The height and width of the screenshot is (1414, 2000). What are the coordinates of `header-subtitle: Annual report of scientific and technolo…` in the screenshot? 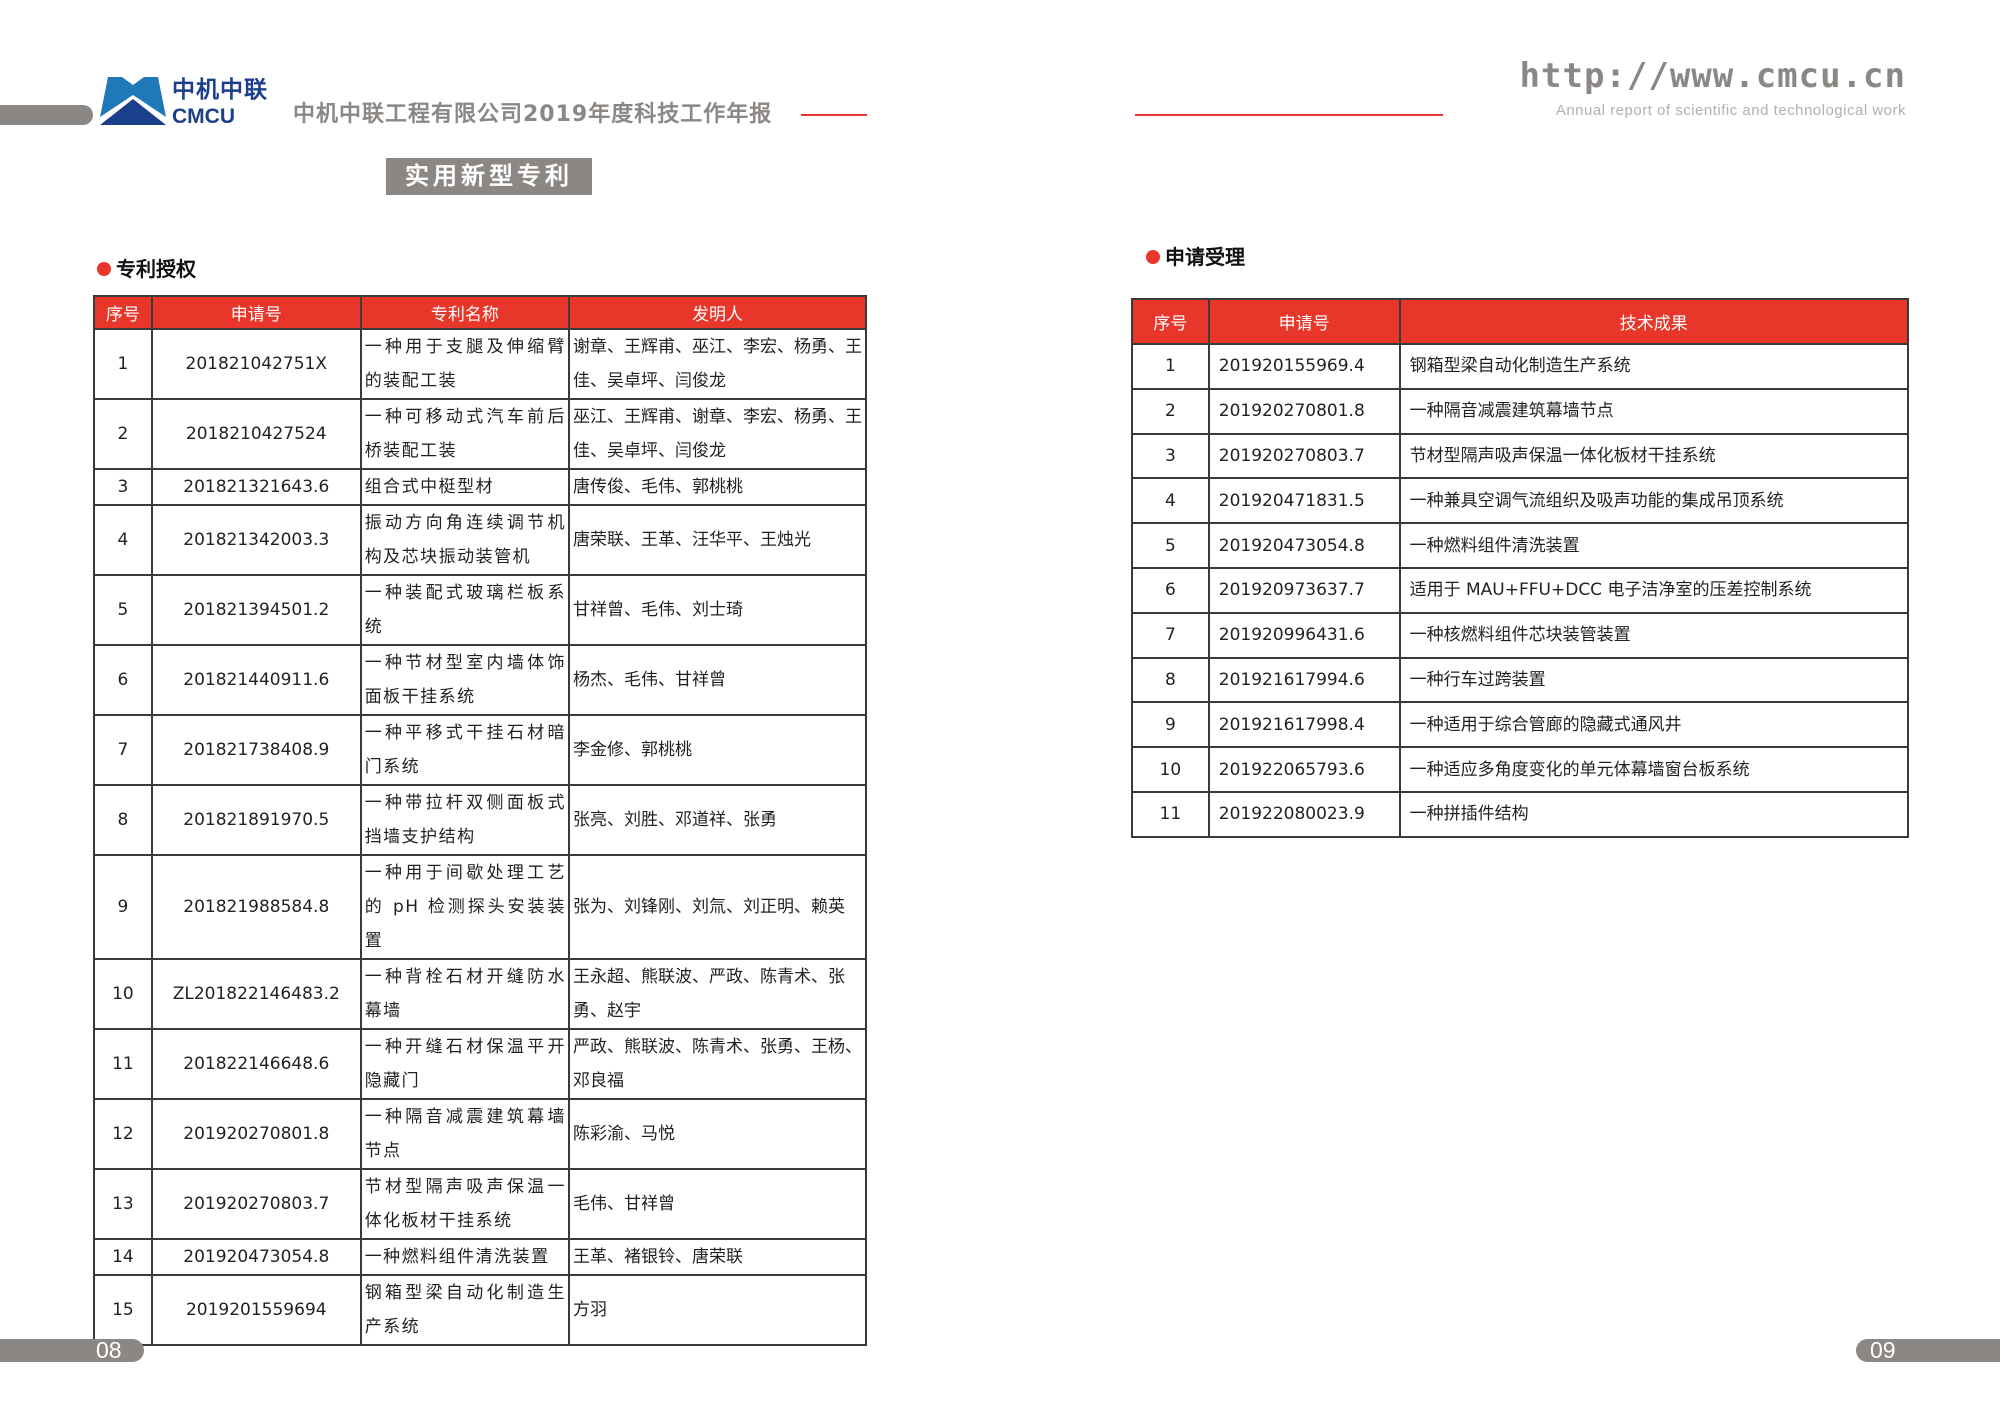 It's located at (1730, 110).